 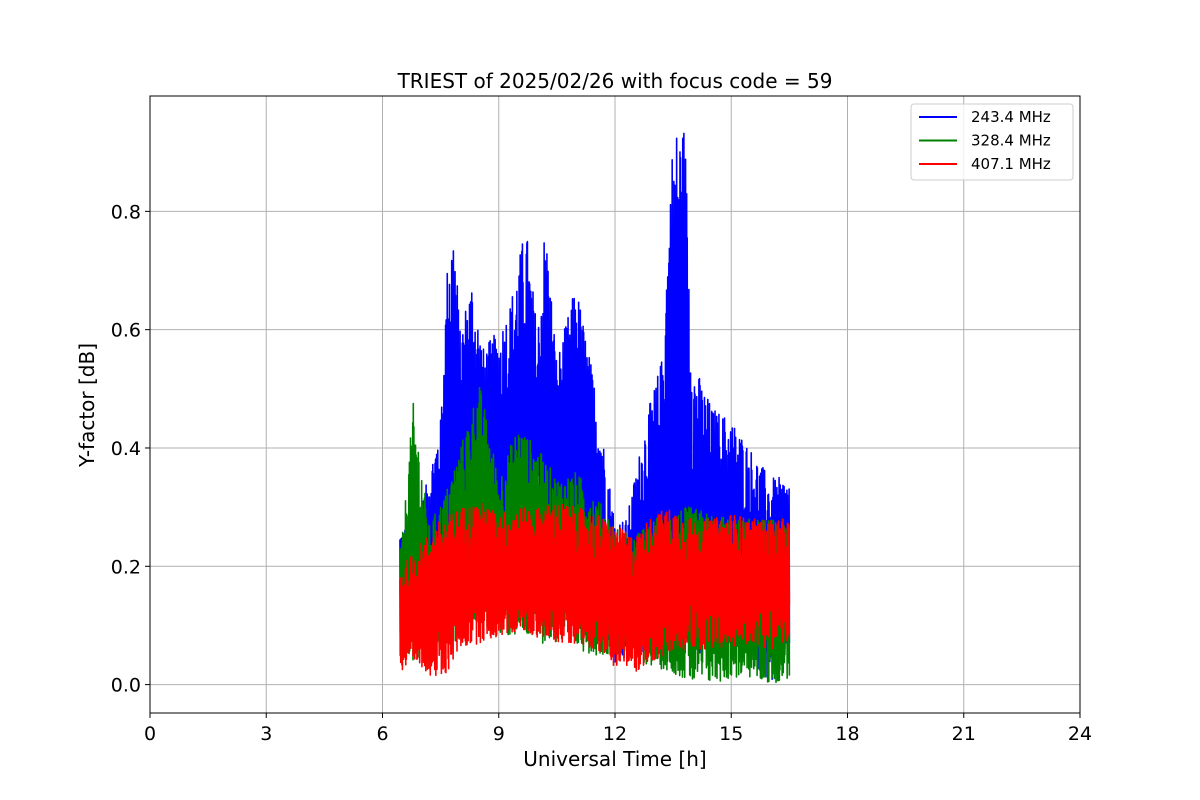 I want to click on y-axis-label: Y-factor [dB], so click(x=87, y=405).